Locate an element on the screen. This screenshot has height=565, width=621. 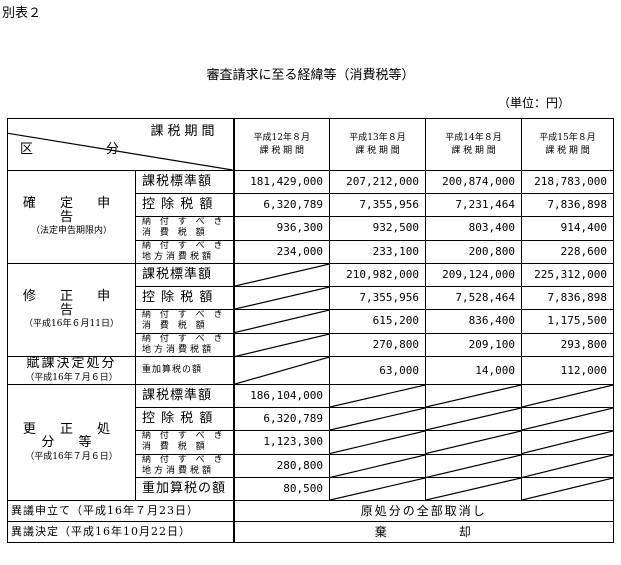
corner-header-cell: 課税期間区 分 is located at coordinates (120, 144).